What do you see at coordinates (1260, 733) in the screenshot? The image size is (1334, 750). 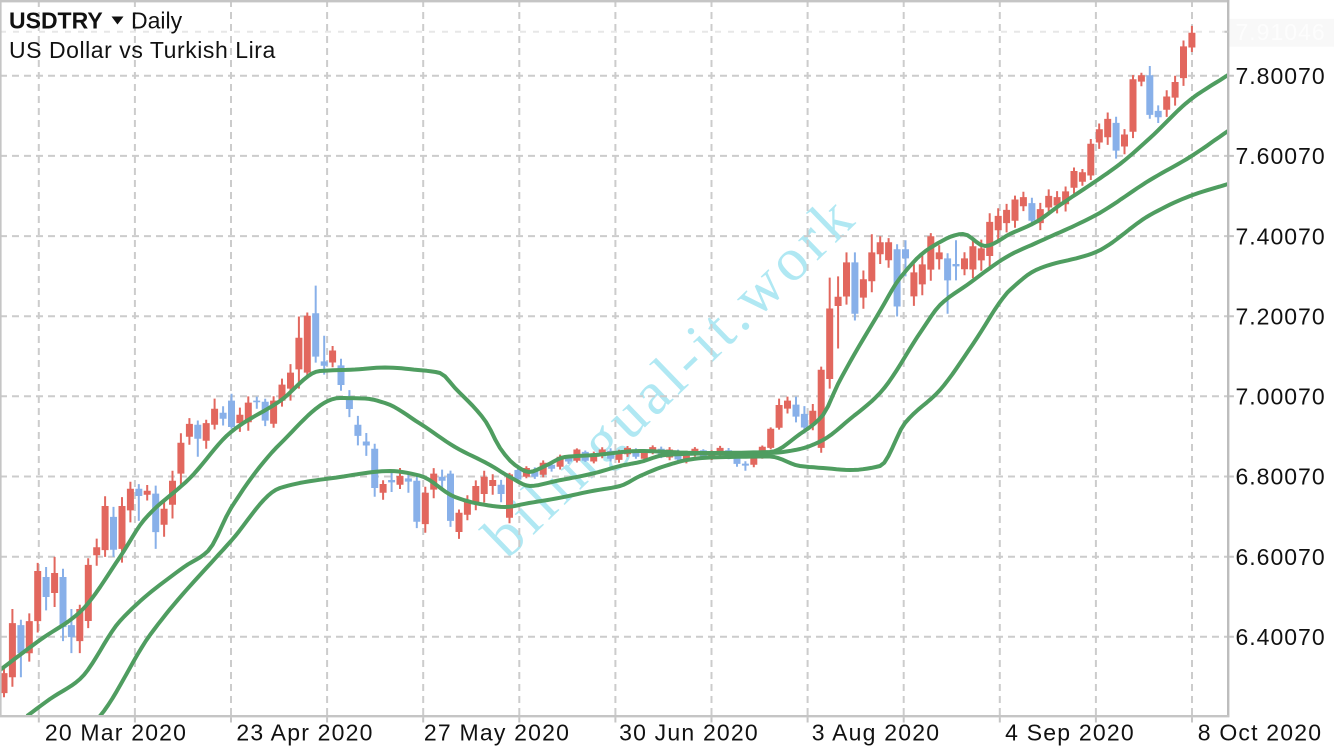 I see `svg-text: 8 Oct 2020` at bounding box center [1260, 733].